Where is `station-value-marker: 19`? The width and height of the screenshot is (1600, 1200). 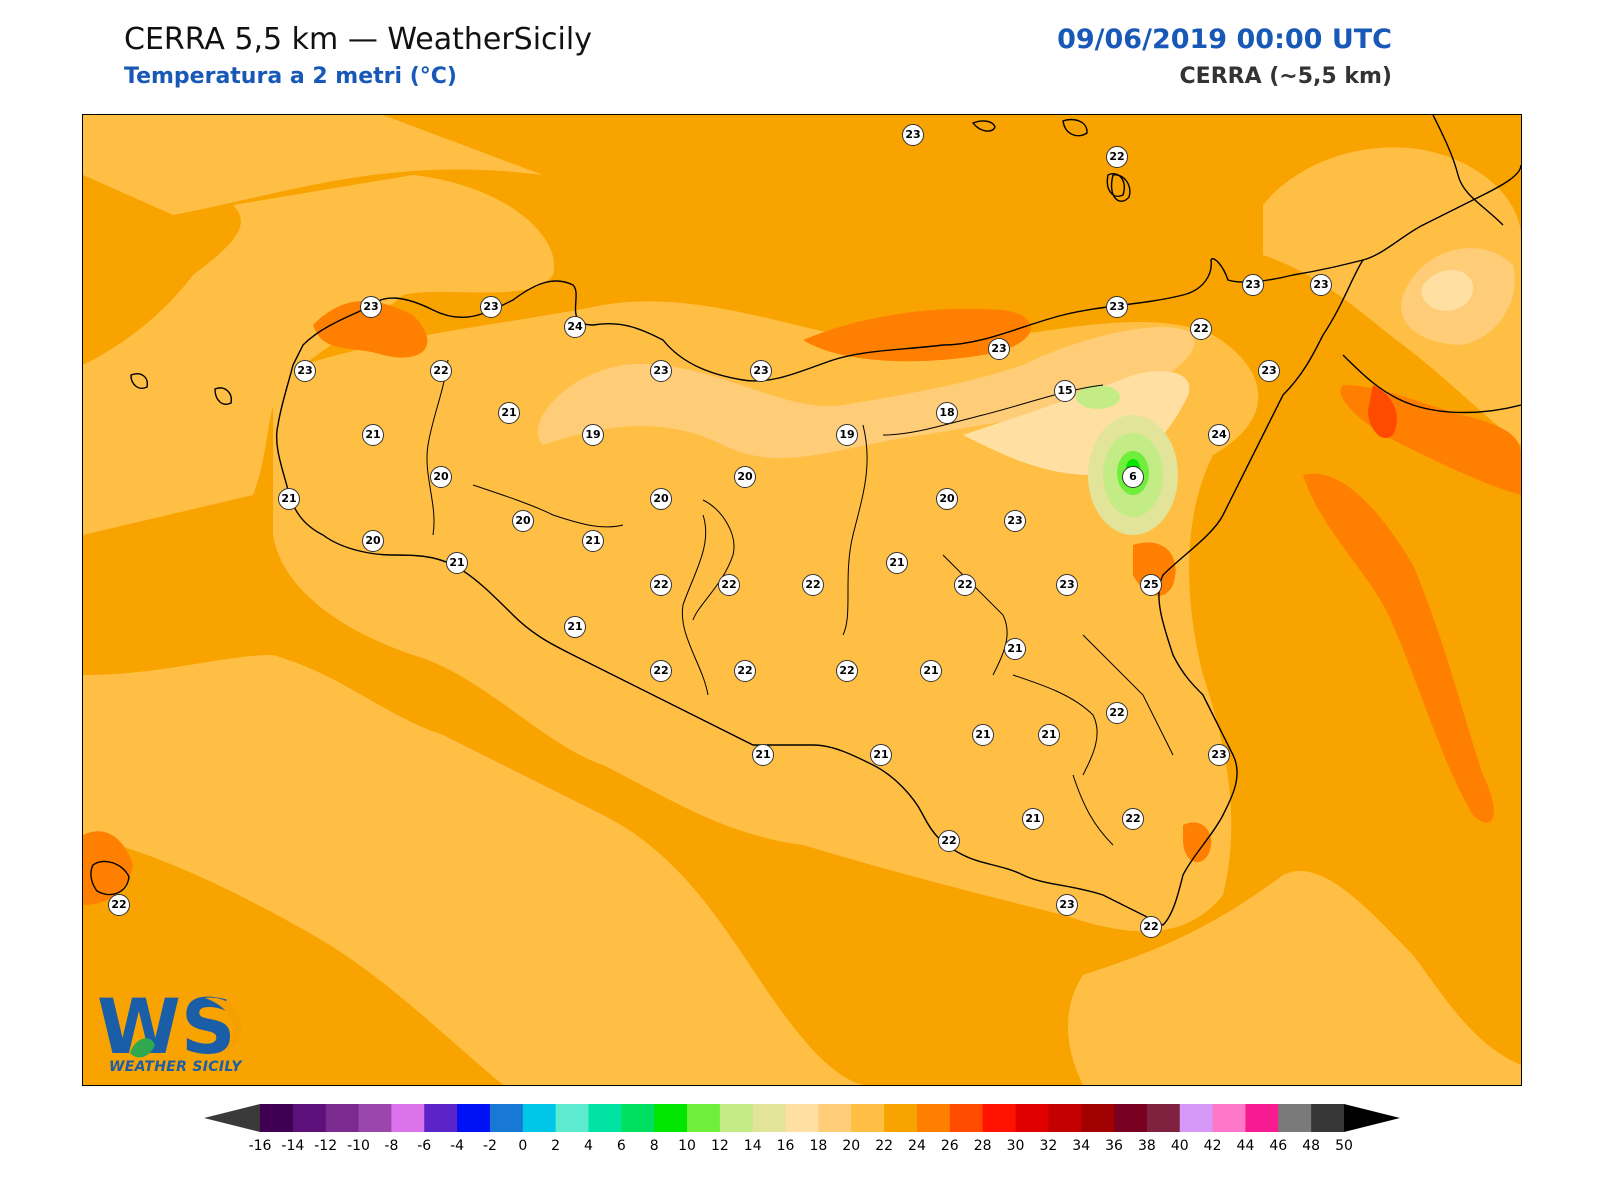 station-value-marker: 19 is located at coordinates (847, 435).